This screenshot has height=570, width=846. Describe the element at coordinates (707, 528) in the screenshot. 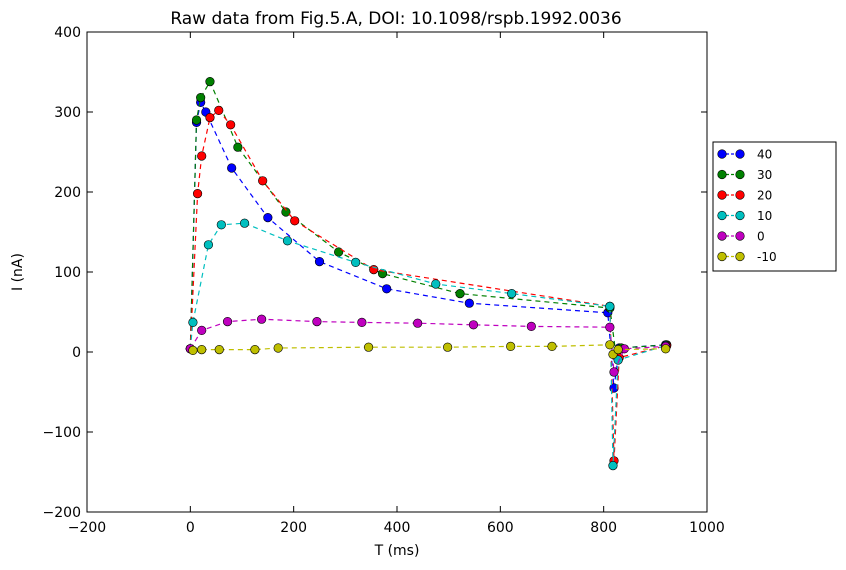

I see `x-tick-label: 1000` at that location.